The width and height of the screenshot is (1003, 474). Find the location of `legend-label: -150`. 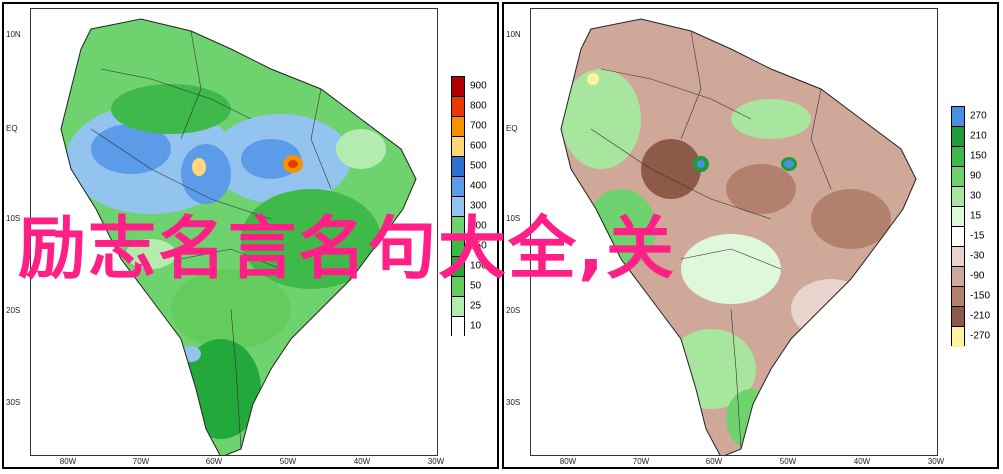

legend-label: -150 is located at coordinates (980, 296).